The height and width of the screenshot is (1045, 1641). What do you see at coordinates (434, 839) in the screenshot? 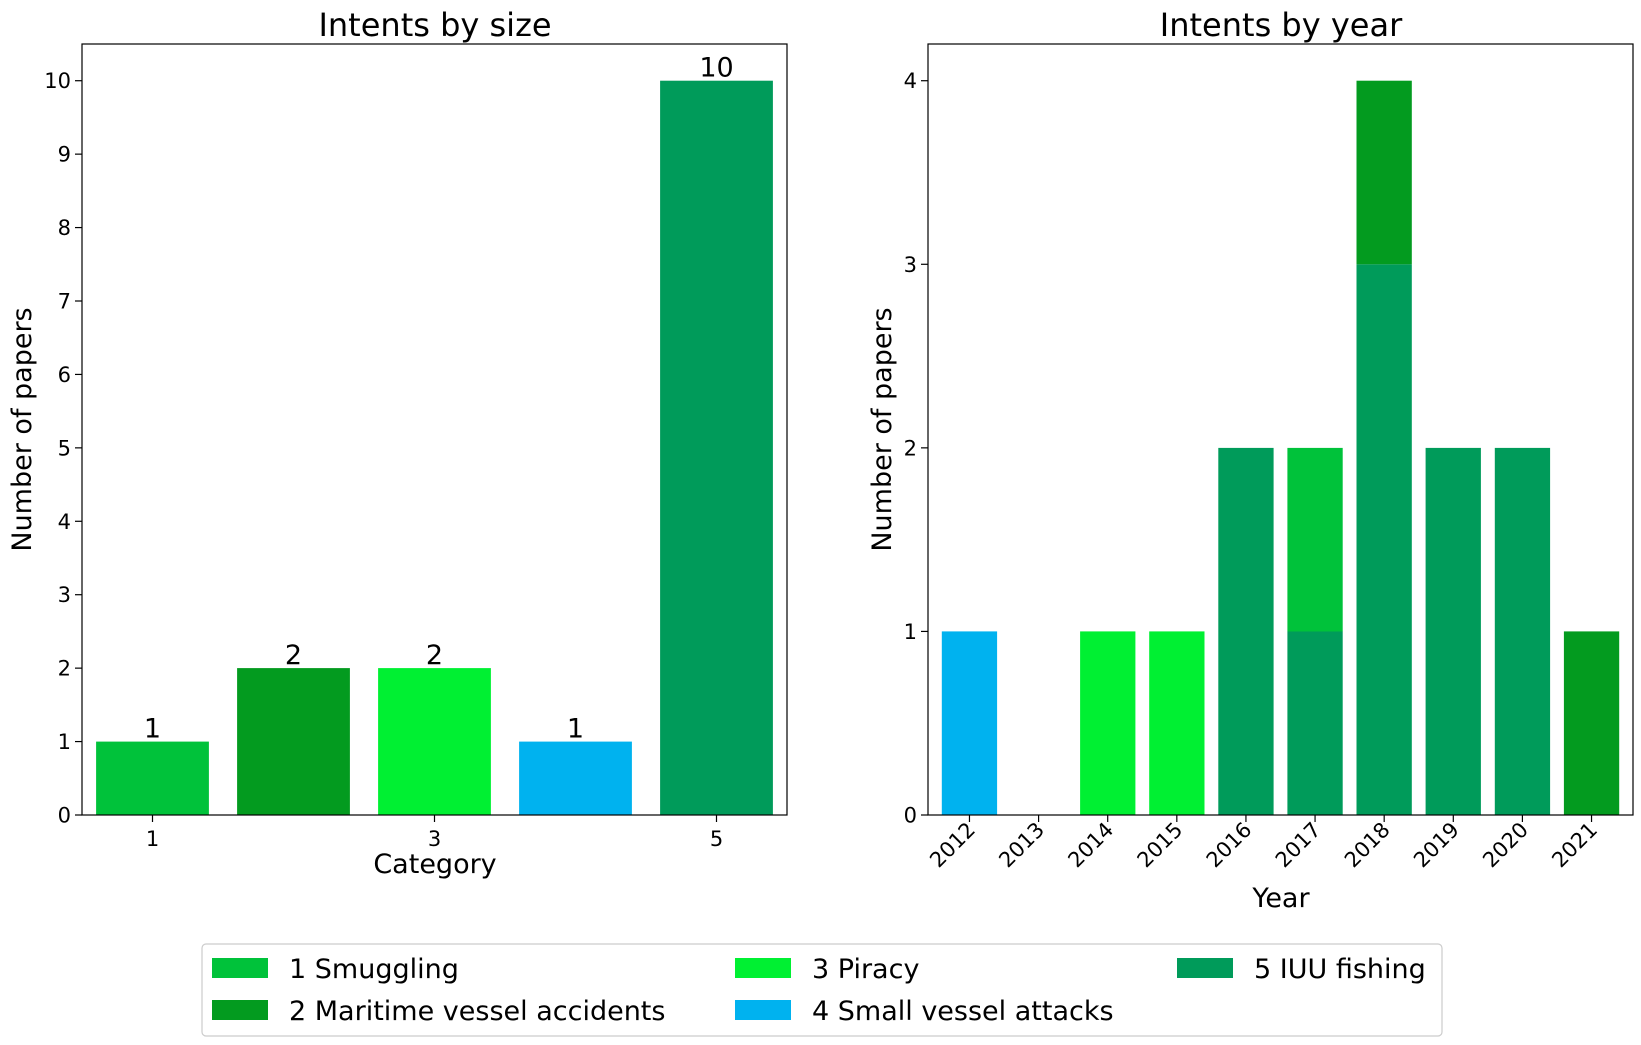
I see `x-tick-label: 3` at bounding box center [434, 839].